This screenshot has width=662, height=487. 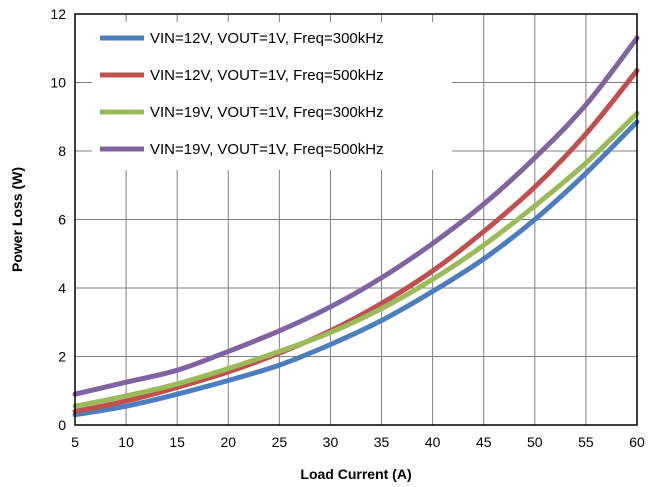 What do you see at coordinates (586, 442) in the screenshot?
I see `x-tick-label: 55` at bounding box center [586, 442].